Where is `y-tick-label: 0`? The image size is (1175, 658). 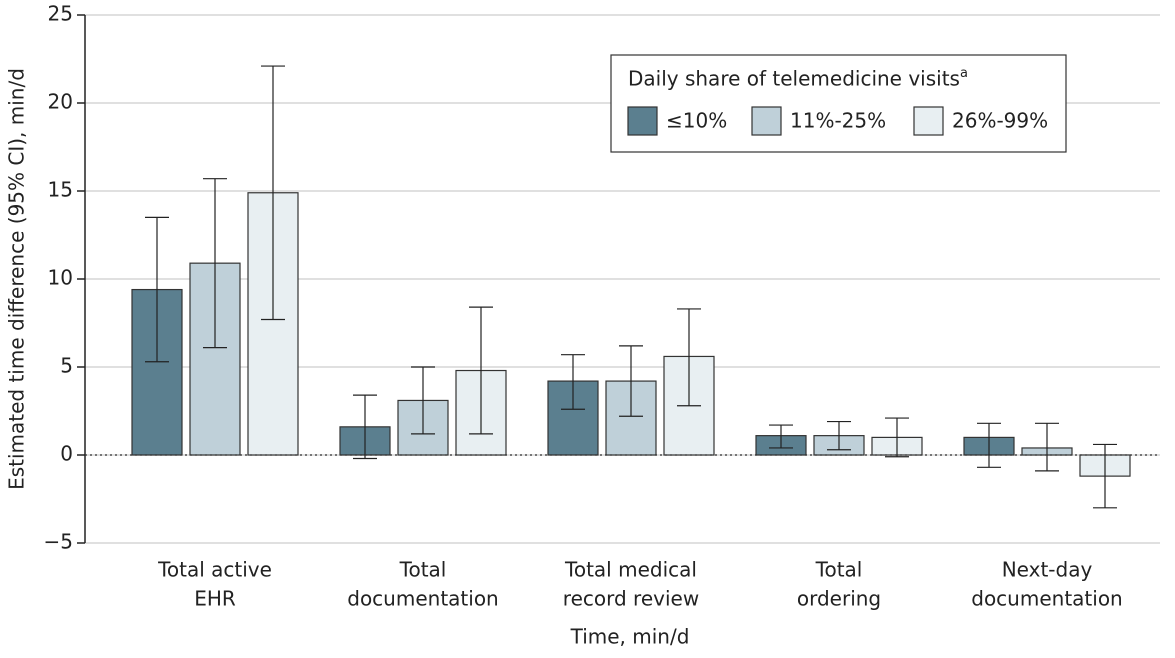 y-tick-label: 0 is located at coordinates (66, 454).